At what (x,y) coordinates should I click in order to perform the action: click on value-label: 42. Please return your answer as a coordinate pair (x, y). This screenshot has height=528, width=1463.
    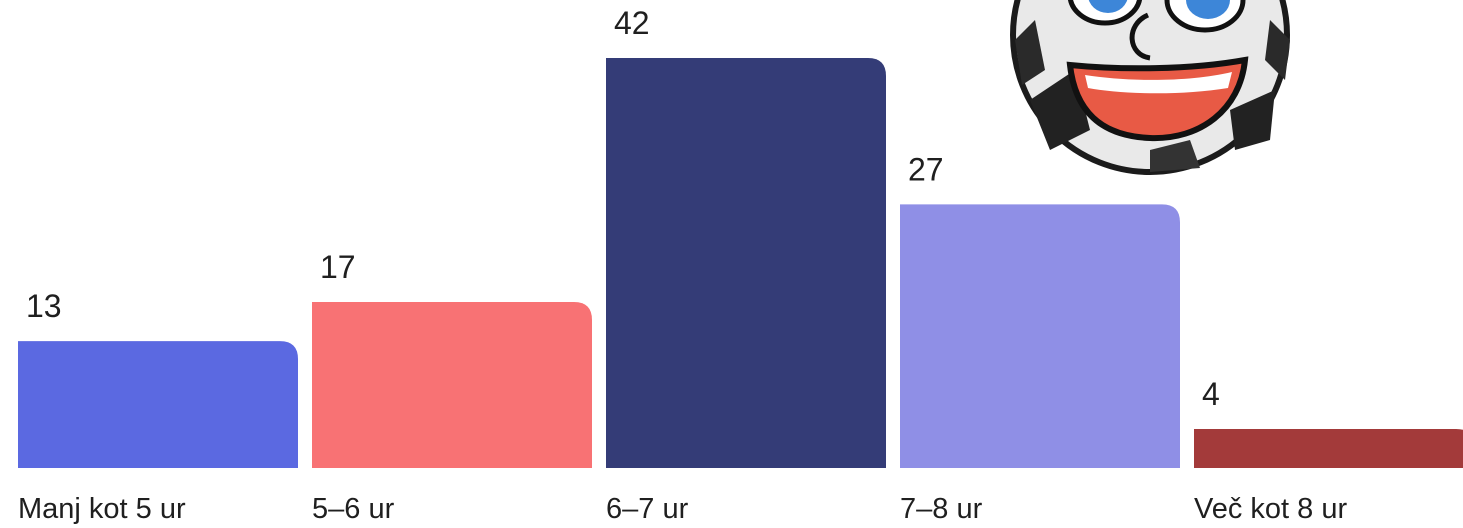
    Looking at the image, I should click on (632, 23).